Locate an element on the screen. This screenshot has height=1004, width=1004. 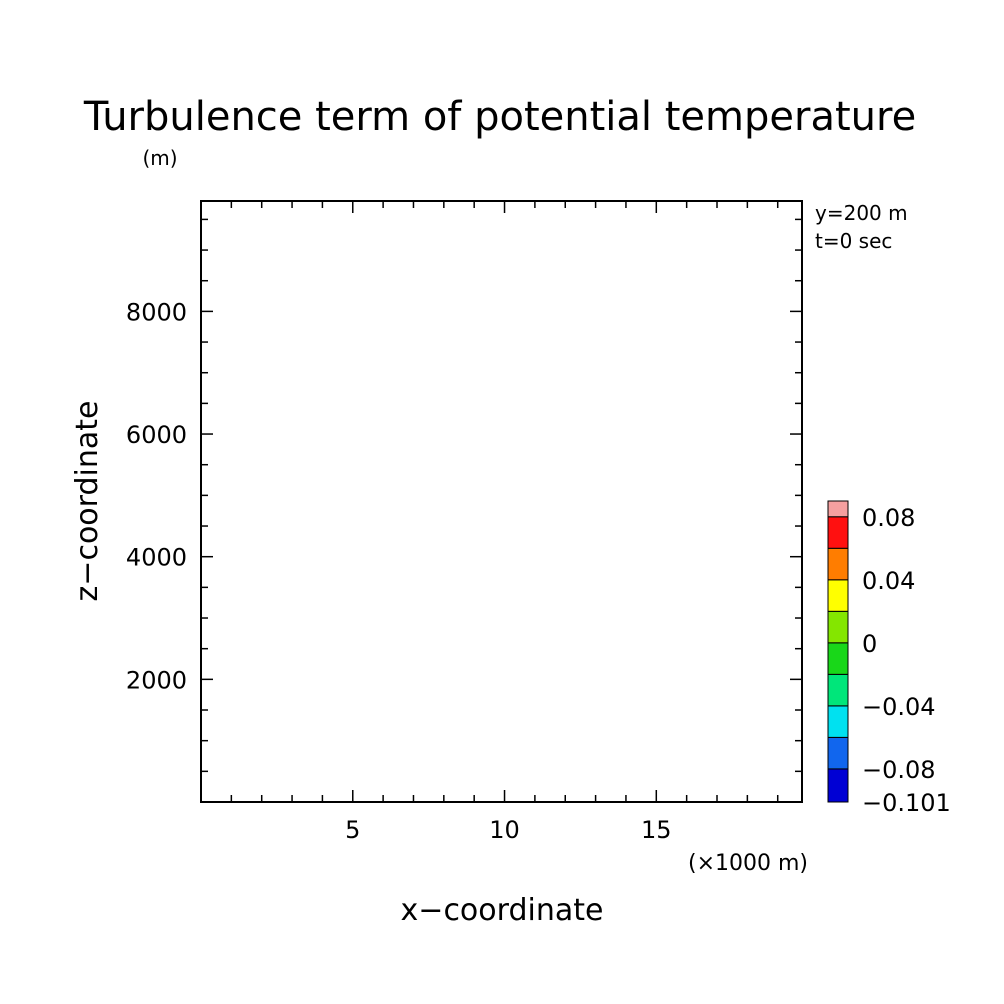
colorbar-label: −0.08 is located at coordinates (899, 770).